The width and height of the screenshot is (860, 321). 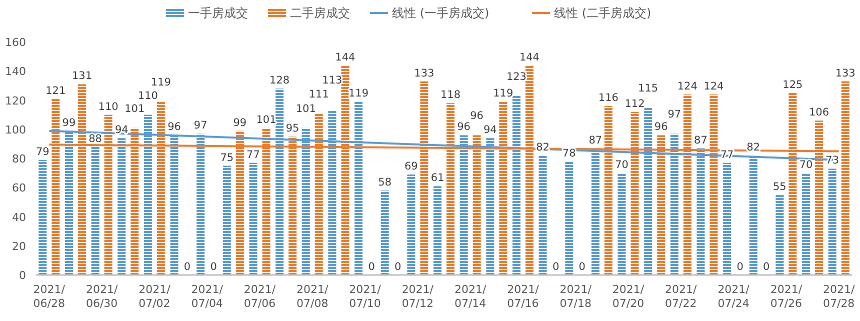 I want to click on data-label: 69, so click(x=411, y=166).